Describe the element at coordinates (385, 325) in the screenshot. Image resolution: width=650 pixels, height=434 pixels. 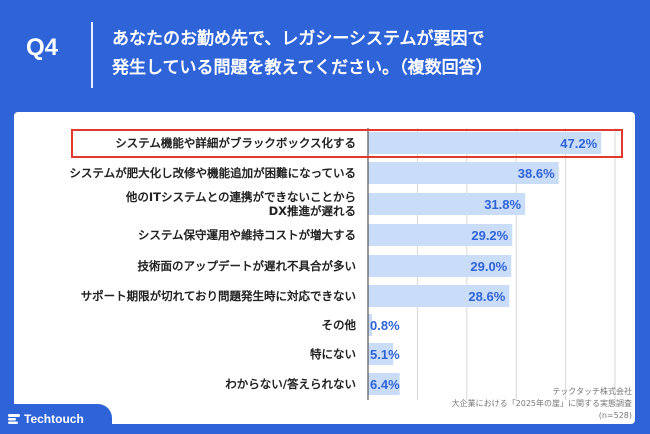
I see `data-label: 0.8%` at that location.